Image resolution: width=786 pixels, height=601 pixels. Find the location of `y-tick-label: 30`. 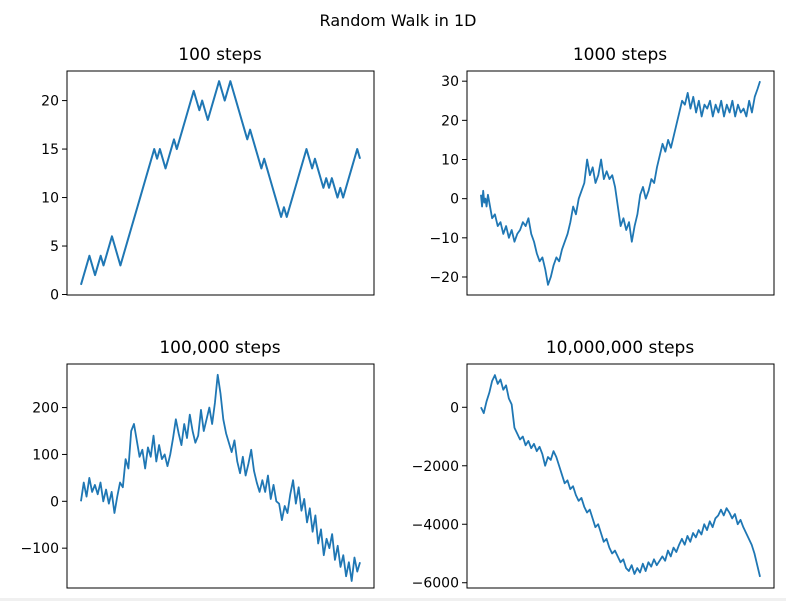

y-tick-label: 30 is located at coordinates (450, 82).